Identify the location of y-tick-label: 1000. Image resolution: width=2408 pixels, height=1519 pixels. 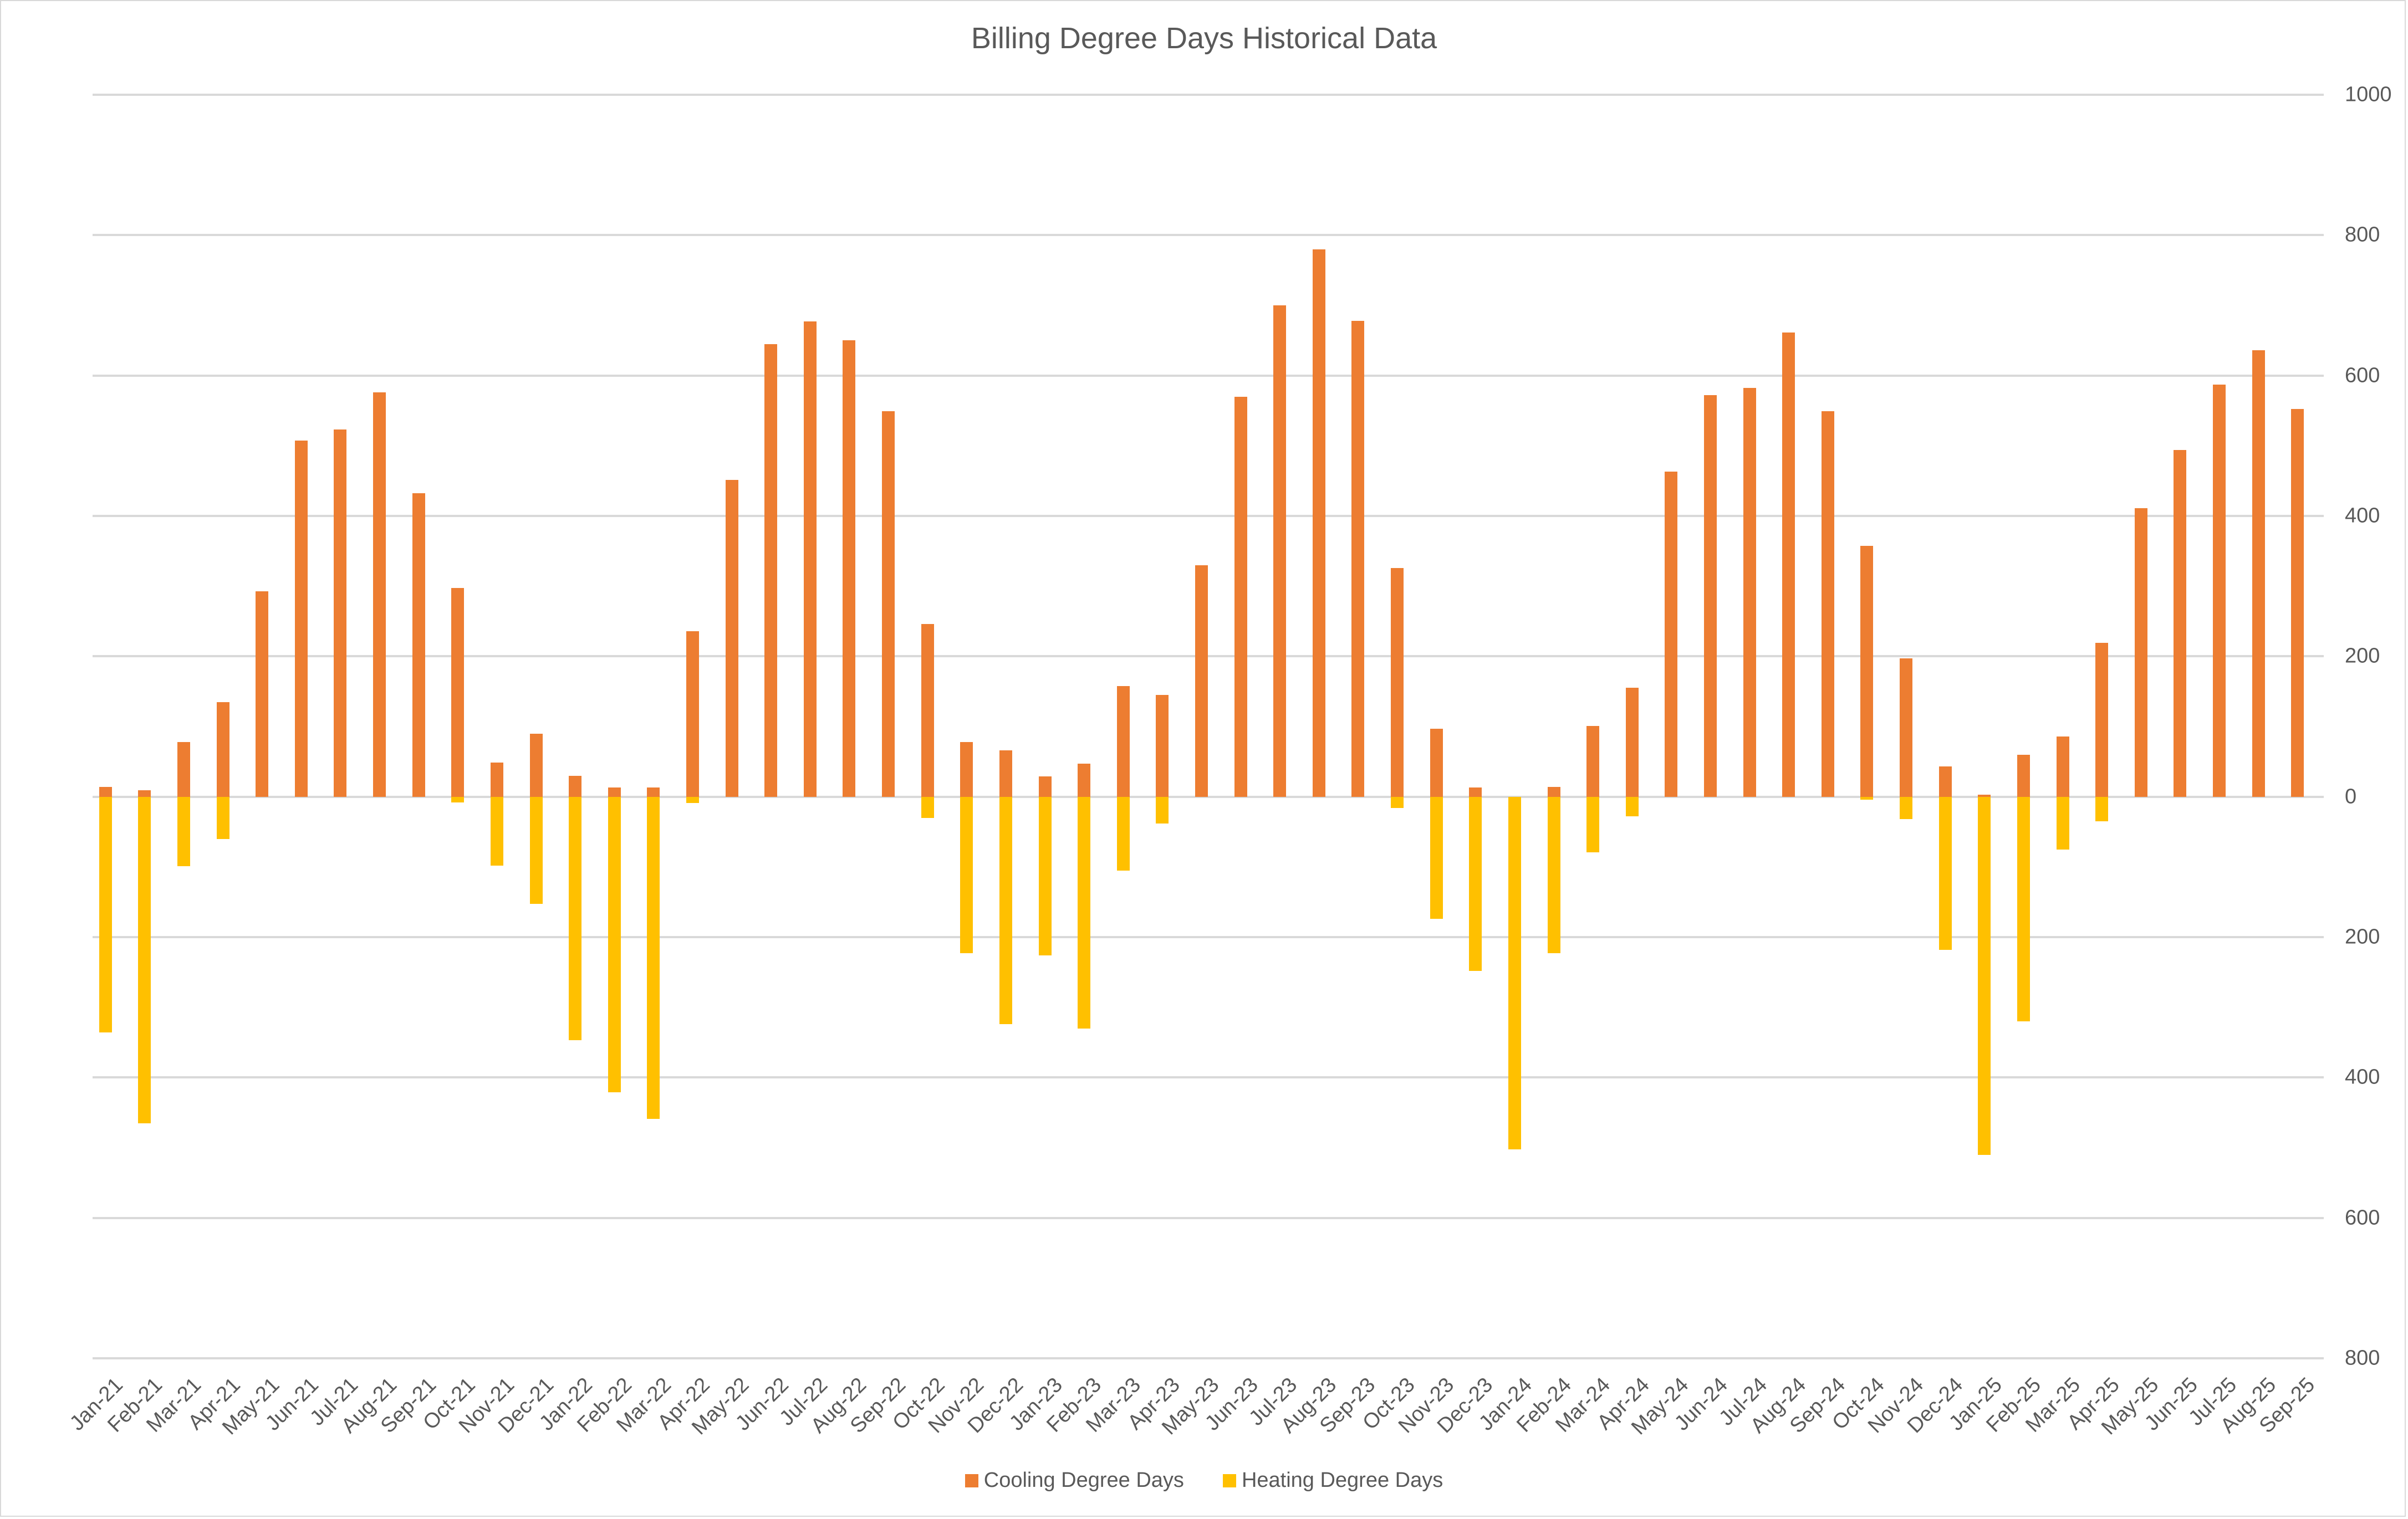
(2368, 94).